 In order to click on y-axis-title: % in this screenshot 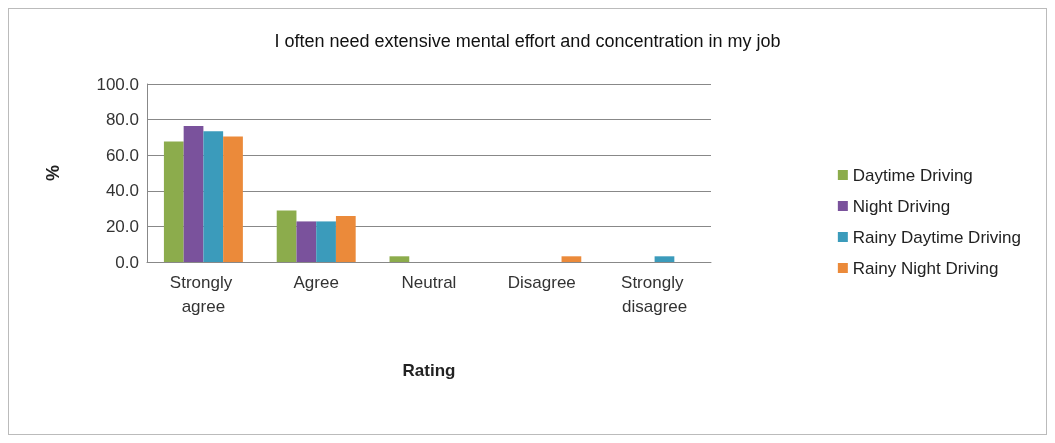, I will do `click(53, 173)`.